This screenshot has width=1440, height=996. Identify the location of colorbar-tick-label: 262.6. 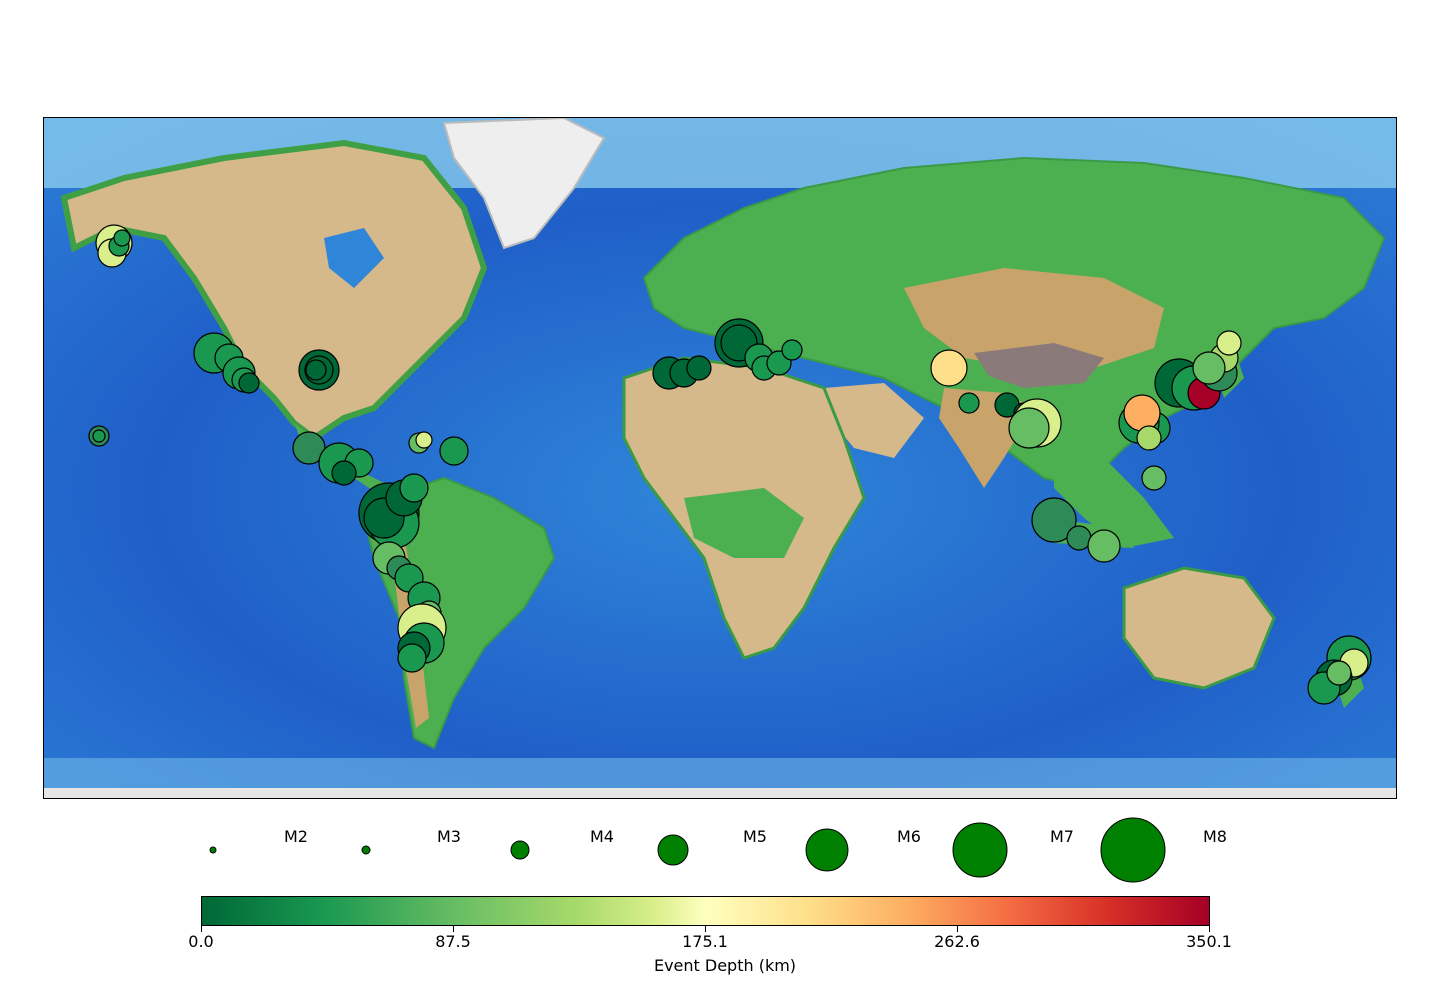
(957, 941).